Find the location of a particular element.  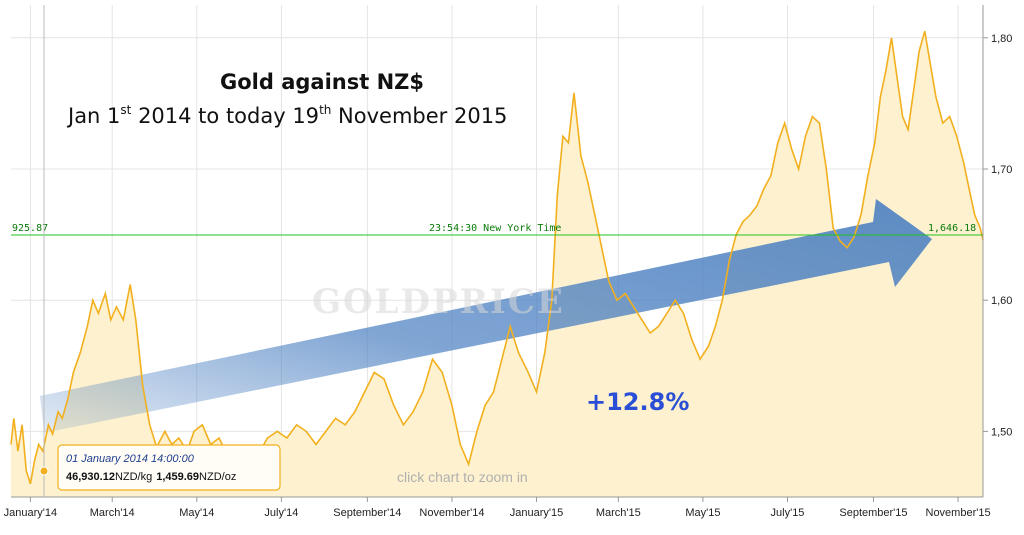

y-tick-label: 1,60 is located at coordinates (1001, 301).